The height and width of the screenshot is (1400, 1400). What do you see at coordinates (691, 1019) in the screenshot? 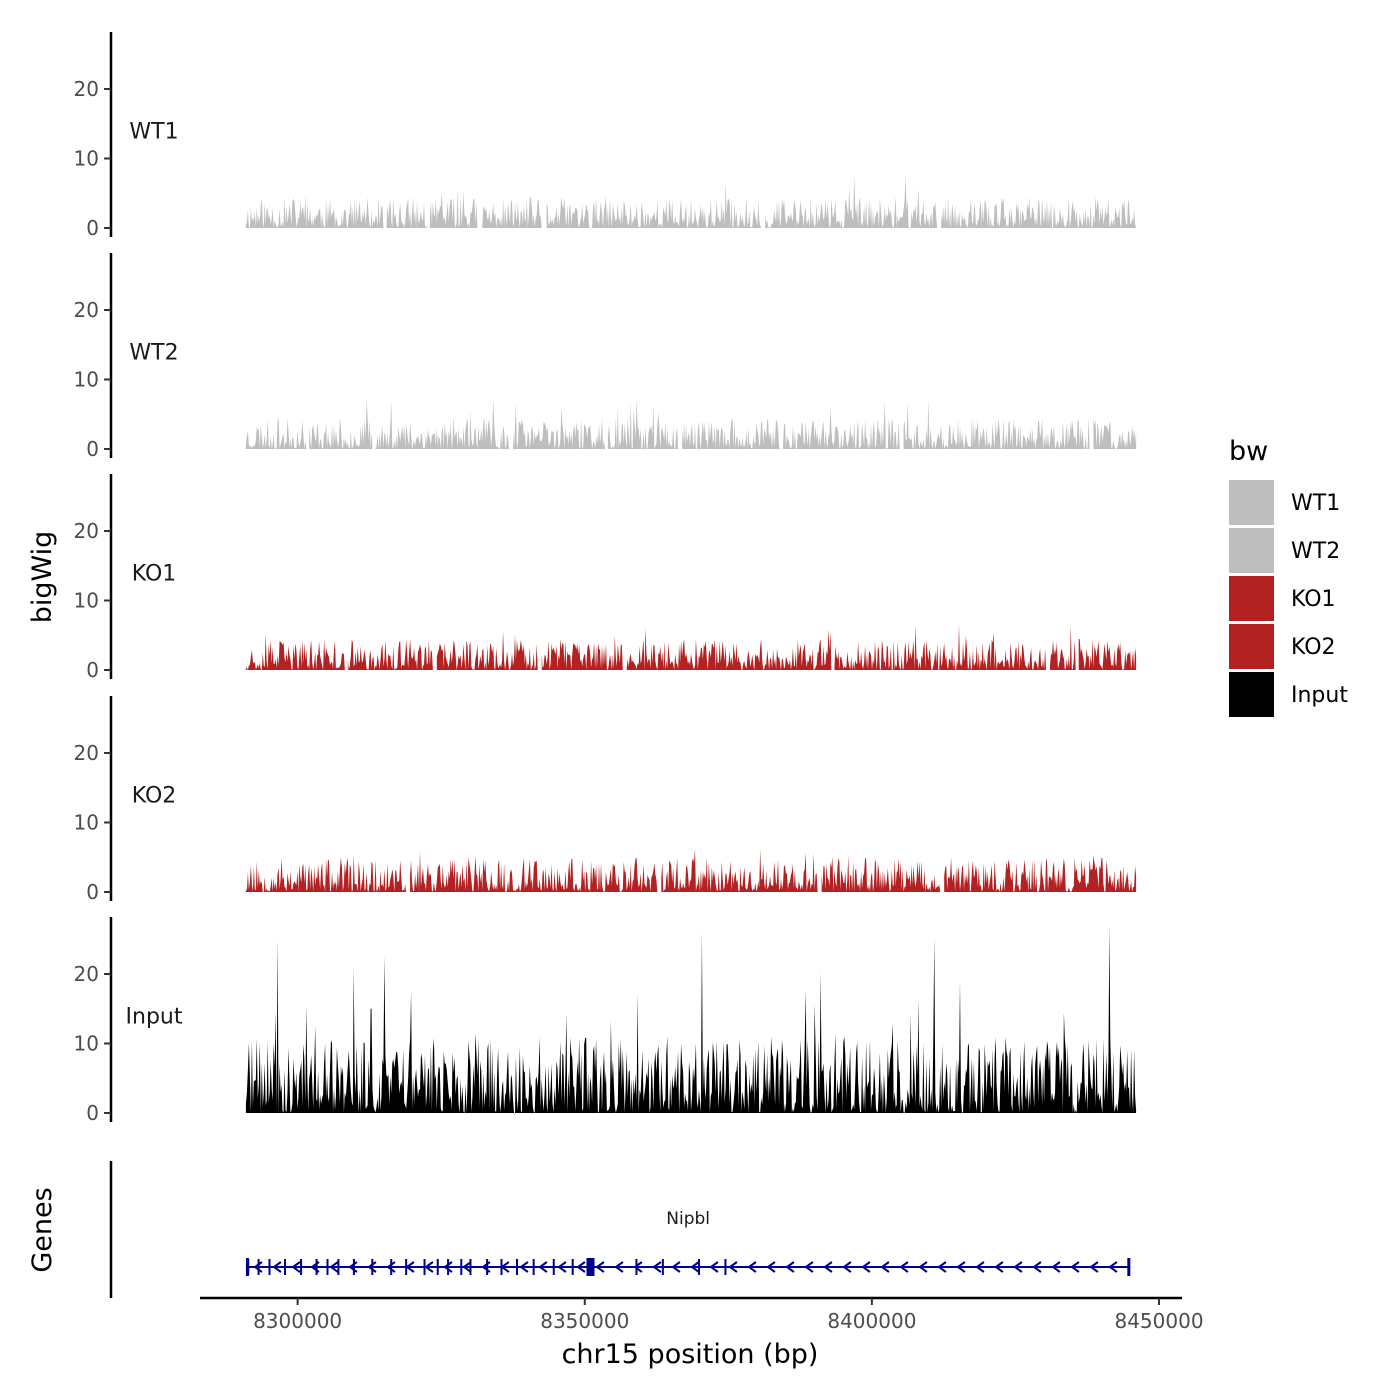
I see `signal-area-input` at bounding box center [691, 1019].